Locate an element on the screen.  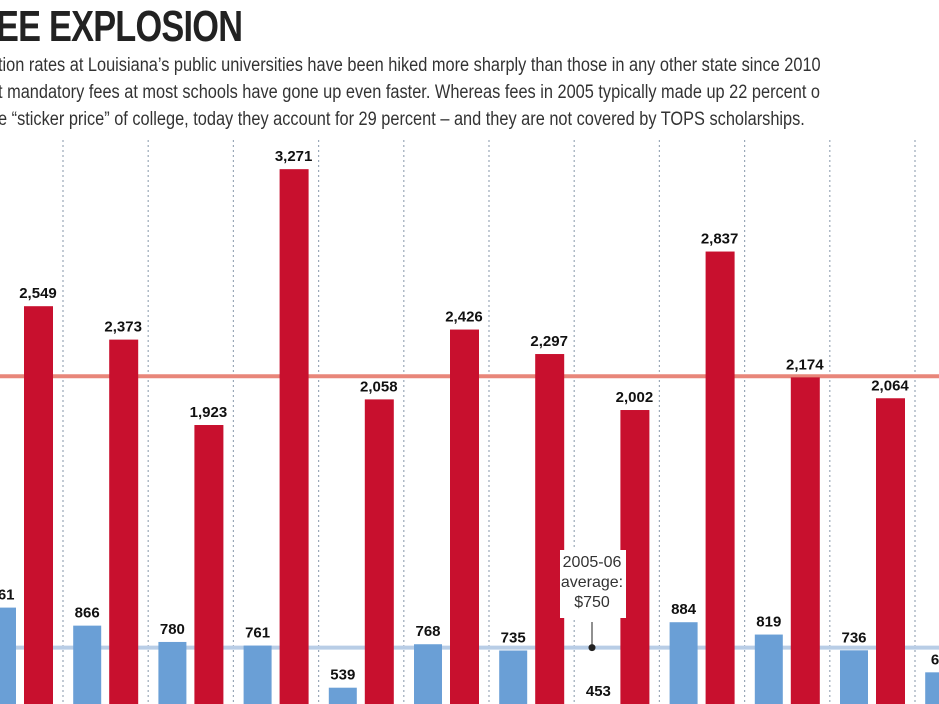
fee-current-label: 2,426 is located at coordinates (464, 317).